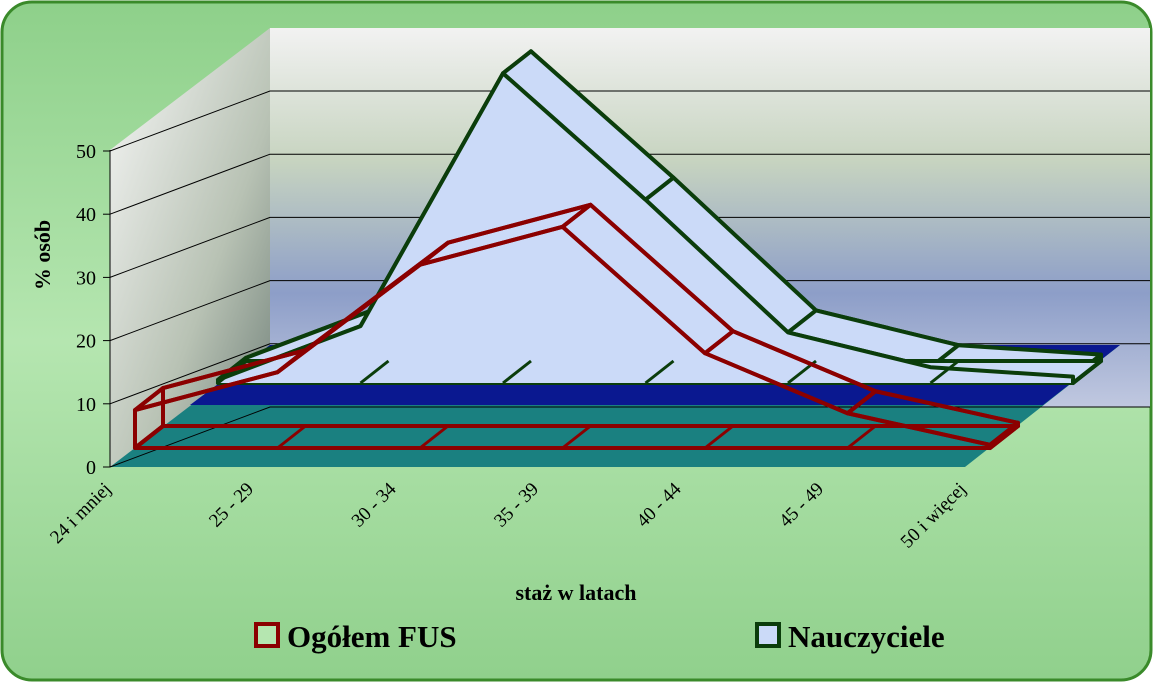  I want to click on y-tick-label: 30, so click(86, 278).